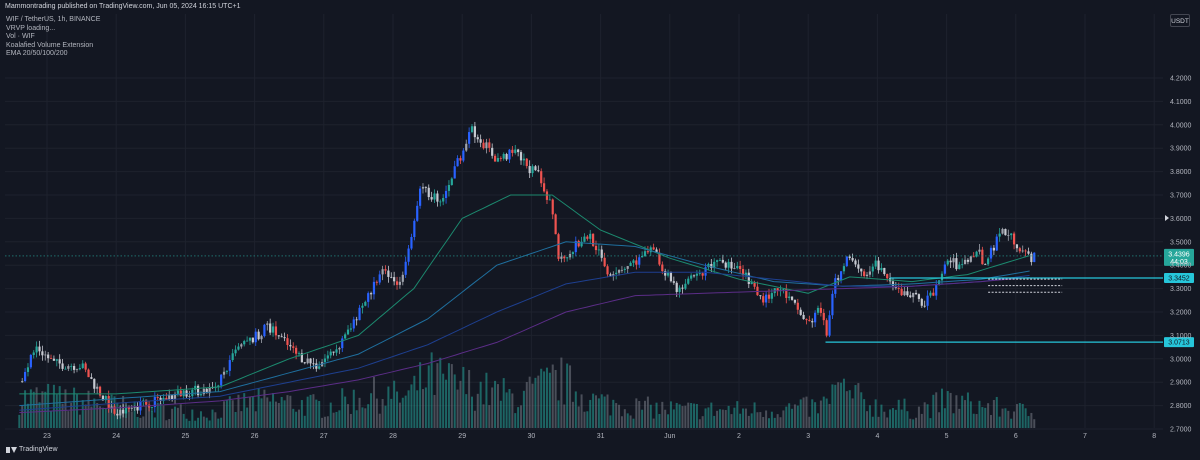 This screenshot has height=460, width=1200. Describe the element at coordinates (1181, 430) in the screenshot. I see `y-tick-label: 2.7000` at that location.